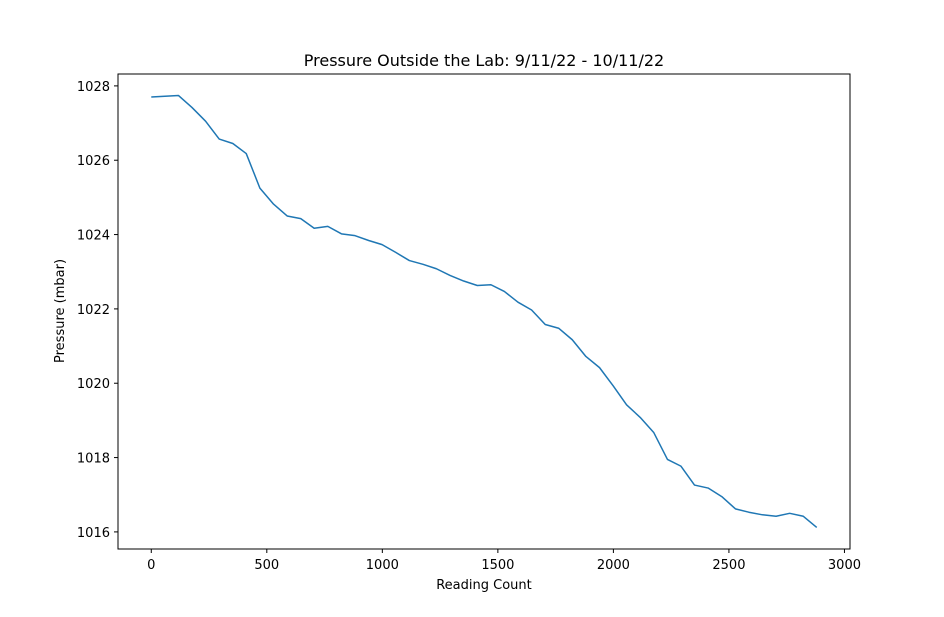 The height and width of the screenshot is (617, 944). I want to click on x-tick-label: 3000, so click(844, 565).